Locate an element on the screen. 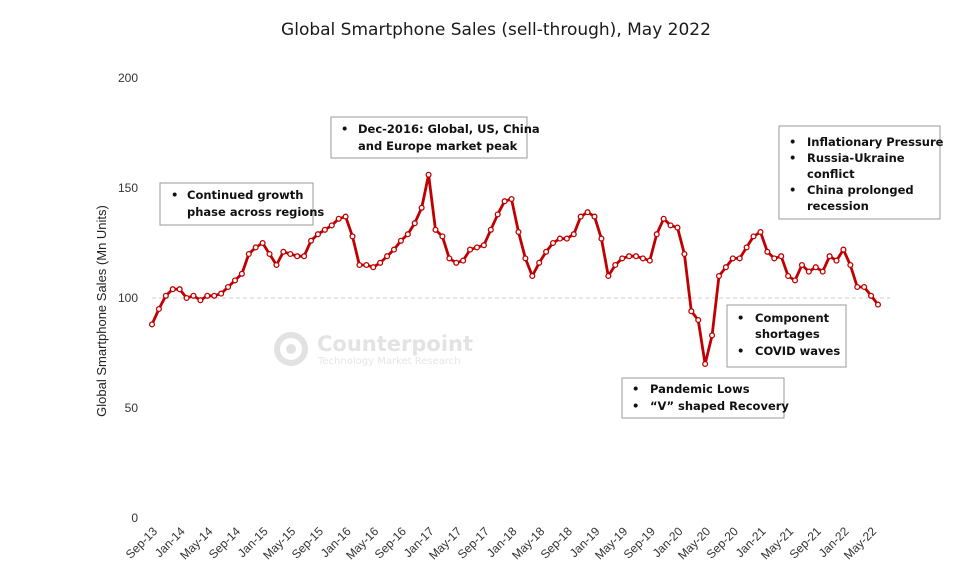 The height and width of the screenshot is (579, 966). svg-text: conflict is located at coordinates (831, 174).